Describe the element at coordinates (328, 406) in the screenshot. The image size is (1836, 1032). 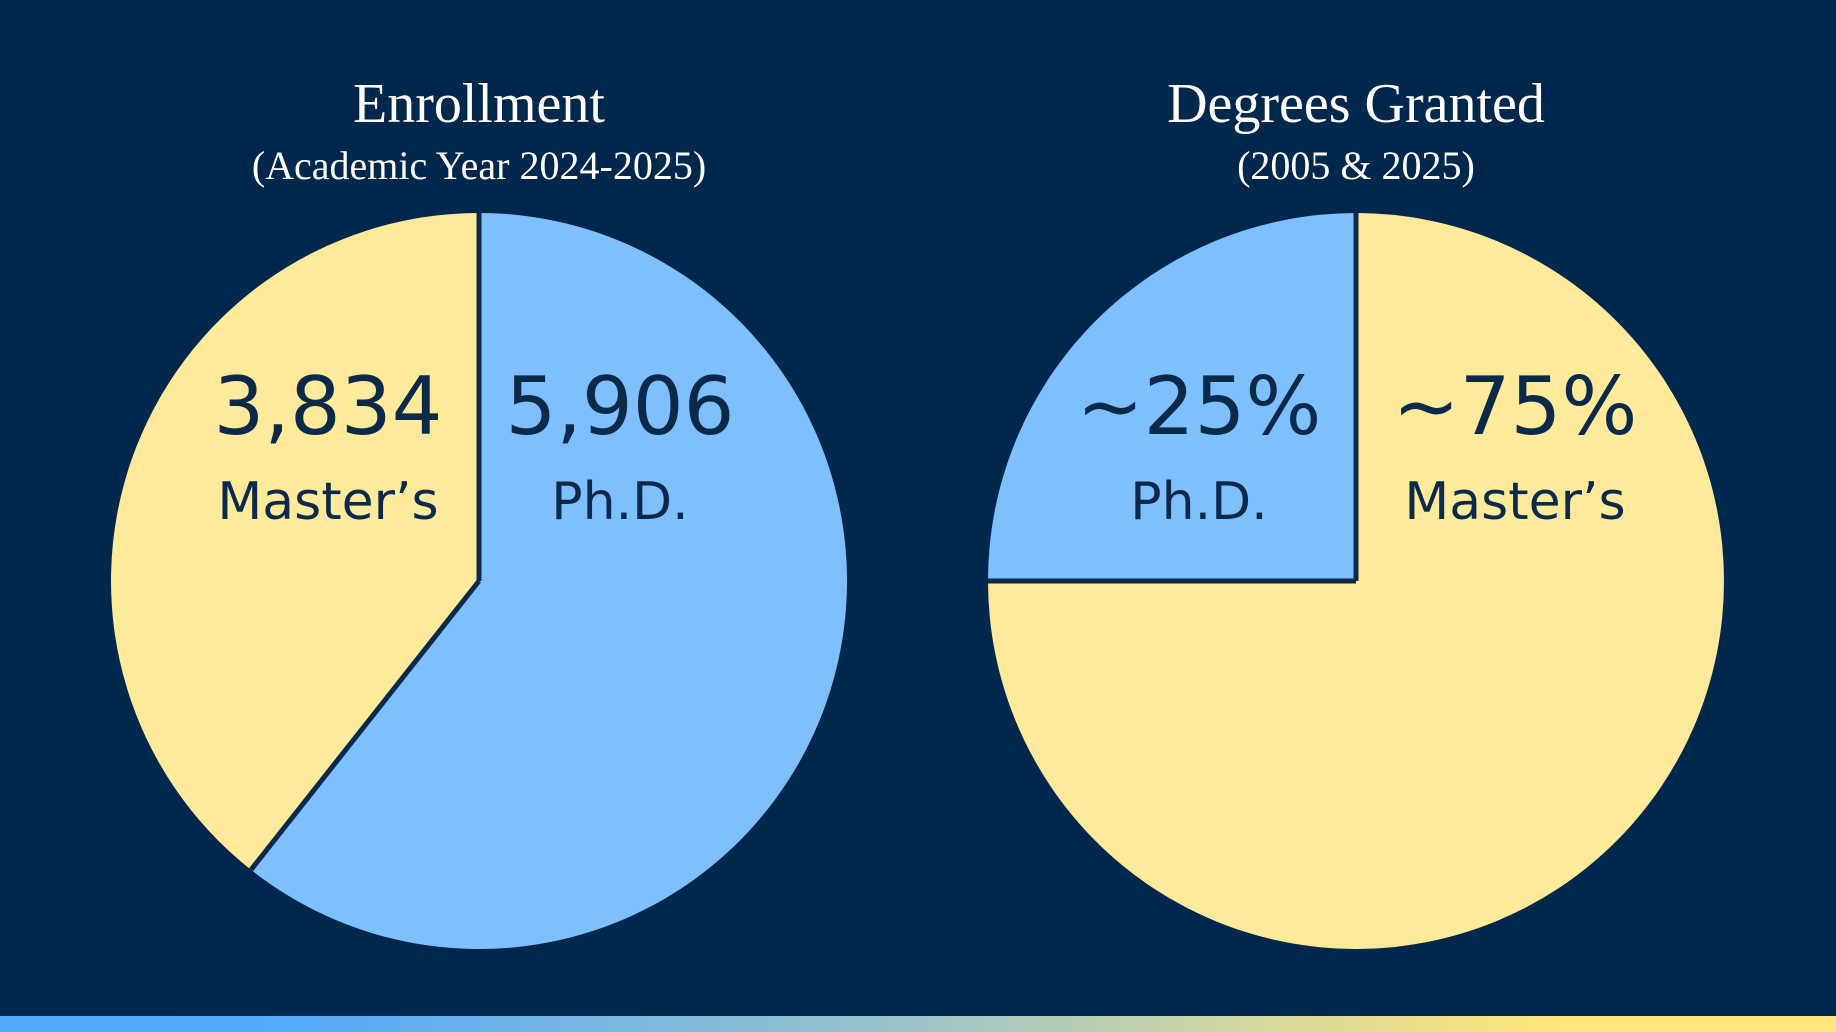
I see `enrollment-masters-value: 3,834` at that location.